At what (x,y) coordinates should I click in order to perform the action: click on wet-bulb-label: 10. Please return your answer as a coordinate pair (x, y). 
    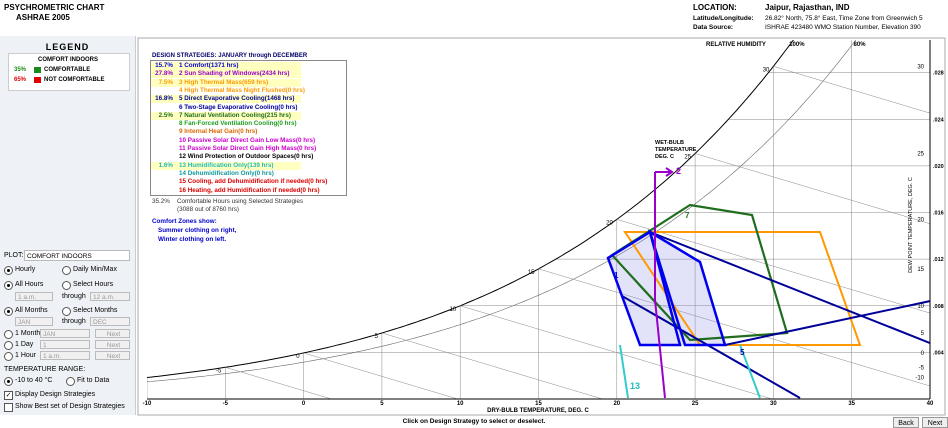
    Looking at the image, I should click on (453, 310).